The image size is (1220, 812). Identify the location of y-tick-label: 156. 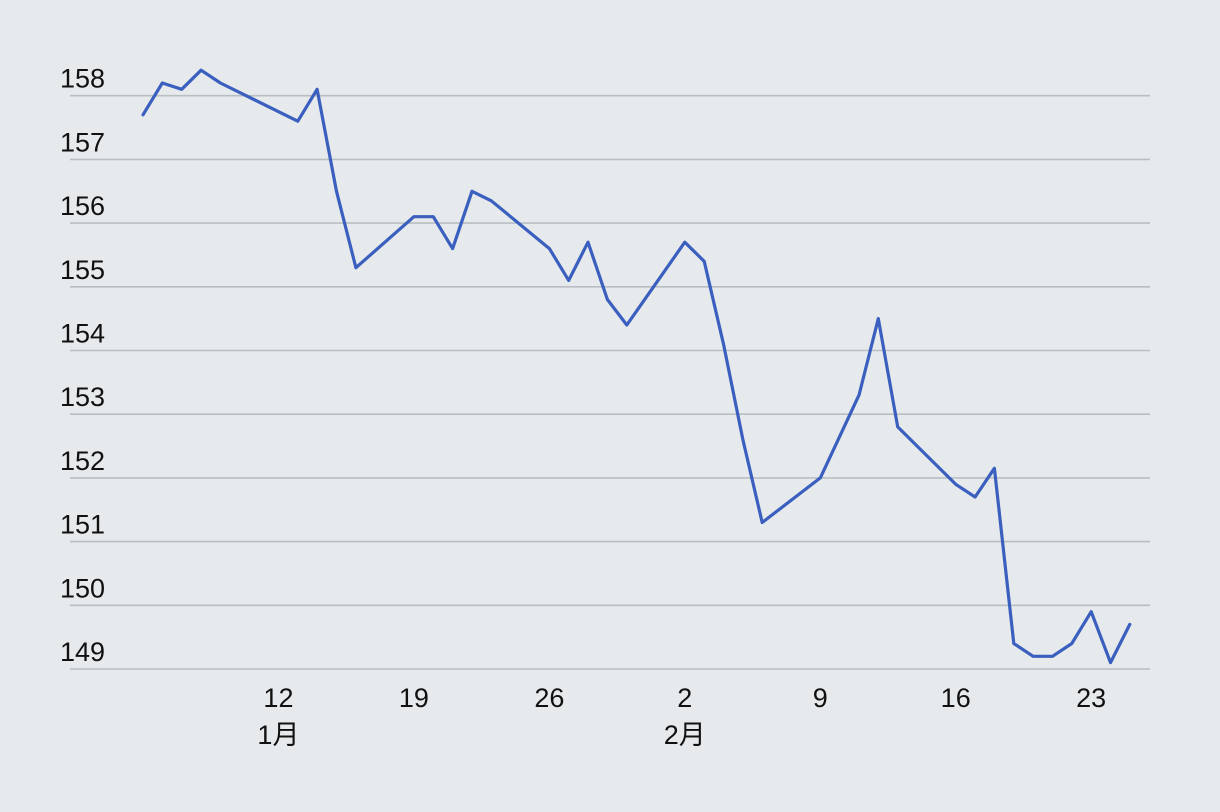
(82, 206).